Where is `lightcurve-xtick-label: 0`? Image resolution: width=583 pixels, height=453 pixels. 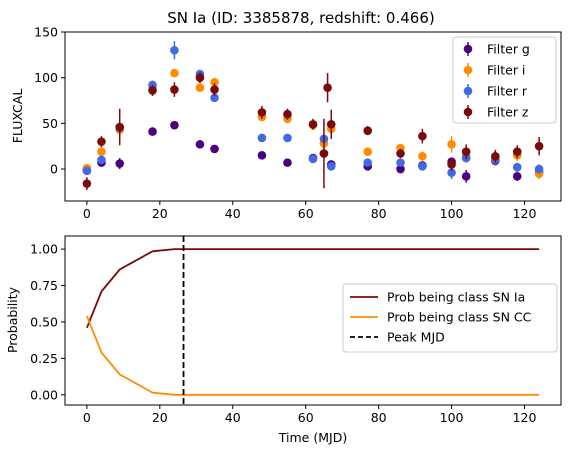 lightcurve-xtick-label: 0 is located at coordinates (87, 213).